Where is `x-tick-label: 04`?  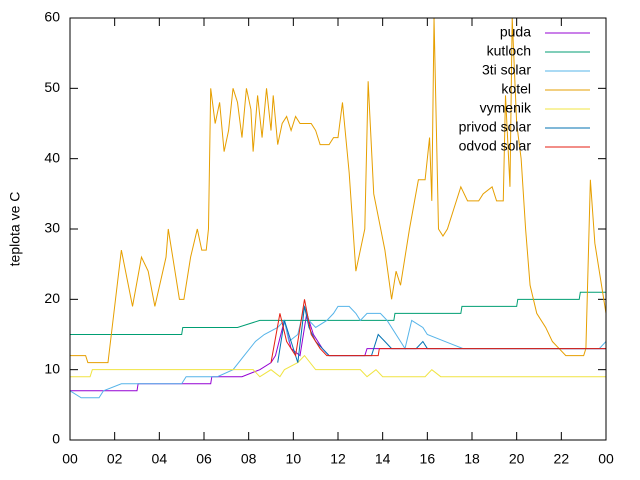
x-tick-label: 04 is located at coordinates (160, 459).